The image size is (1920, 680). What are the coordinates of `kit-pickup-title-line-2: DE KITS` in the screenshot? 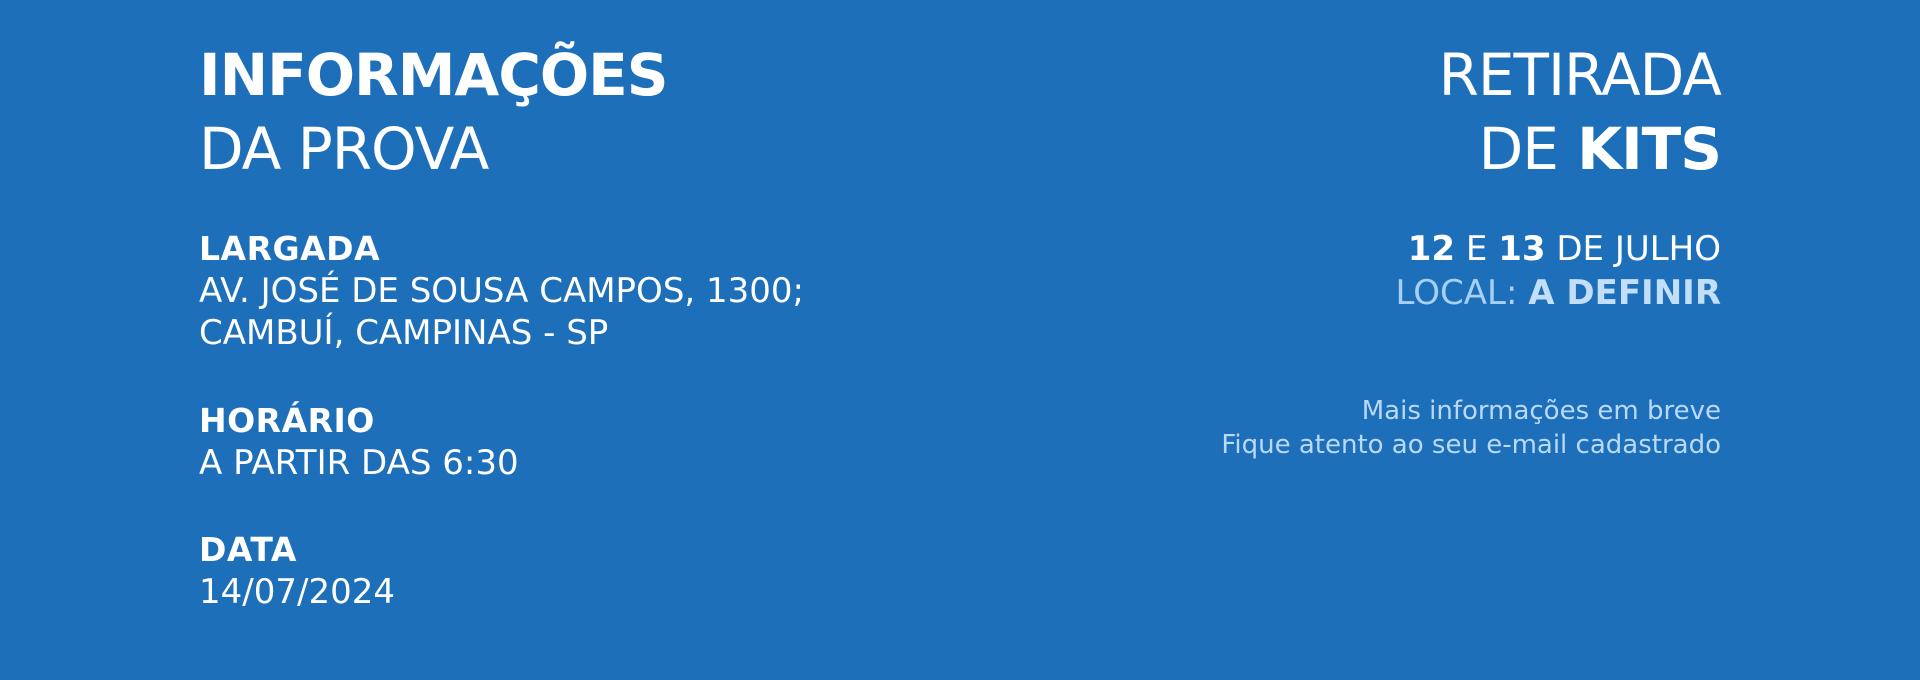 It's located at (1580, 149).